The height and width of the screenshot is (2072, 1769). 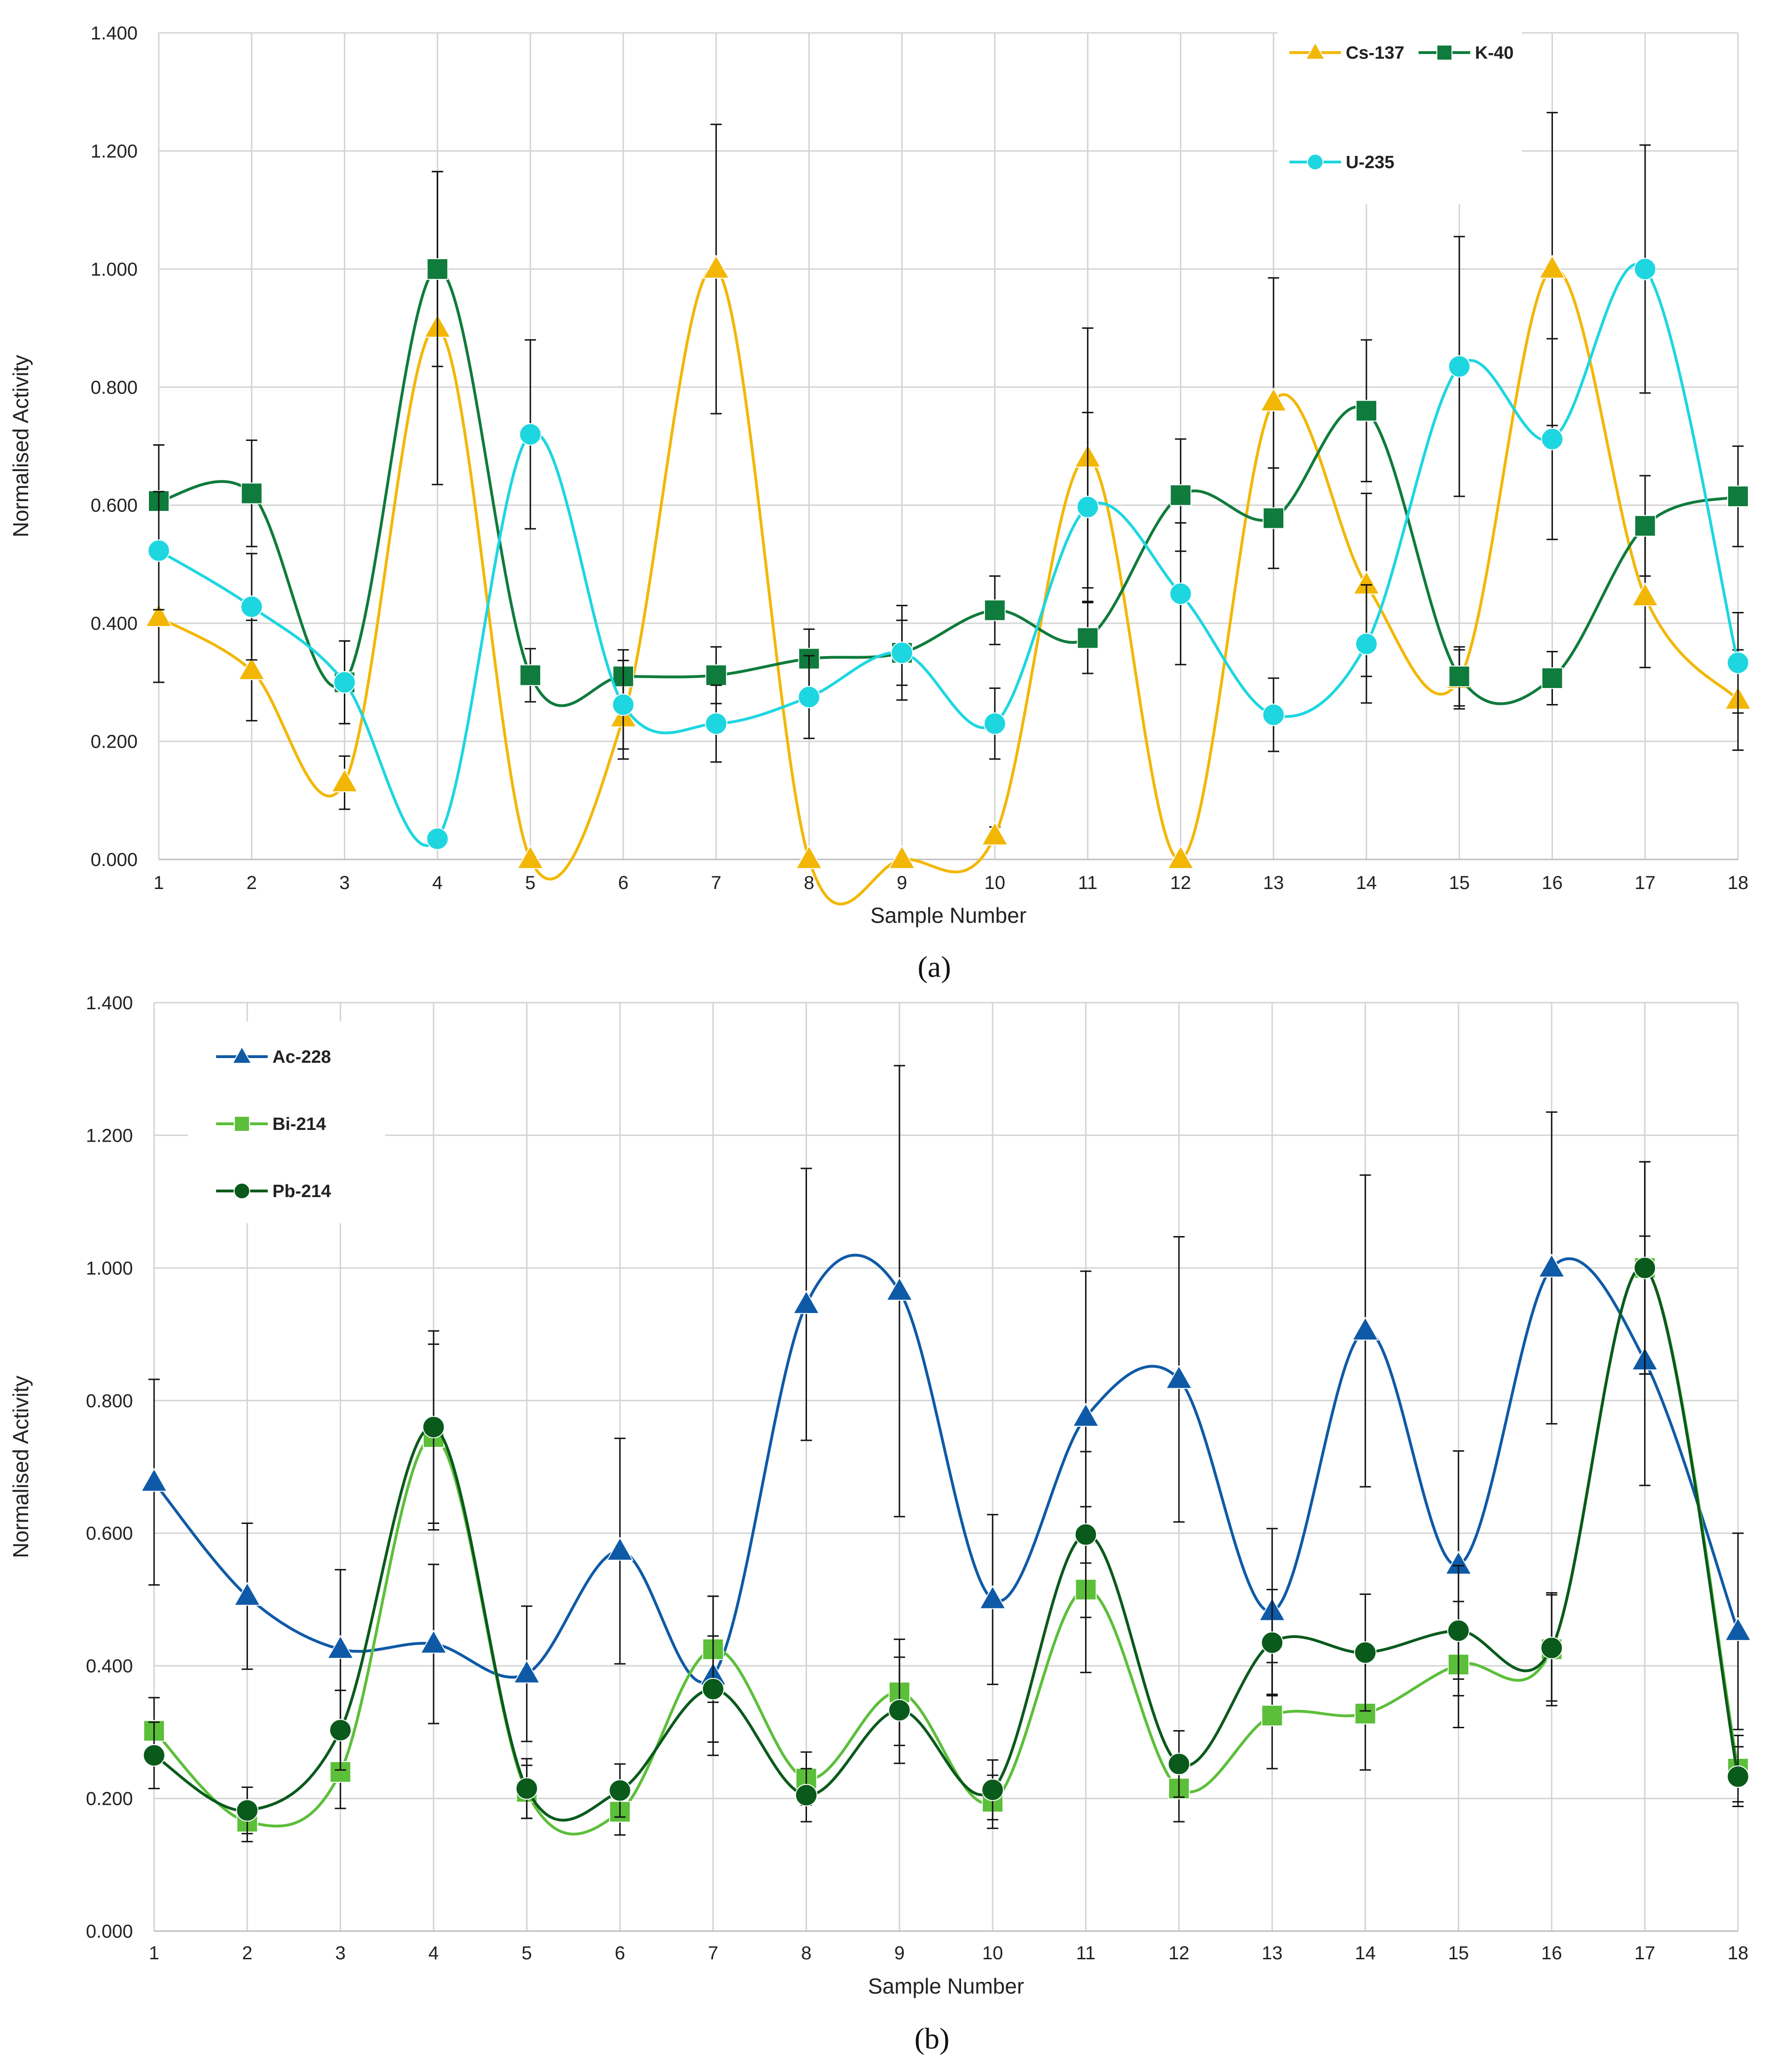 What do you see at coordinates (902, 883) in the screenshot?
I see `x-tick-label-a: 9` at bounding box center [902, 883].